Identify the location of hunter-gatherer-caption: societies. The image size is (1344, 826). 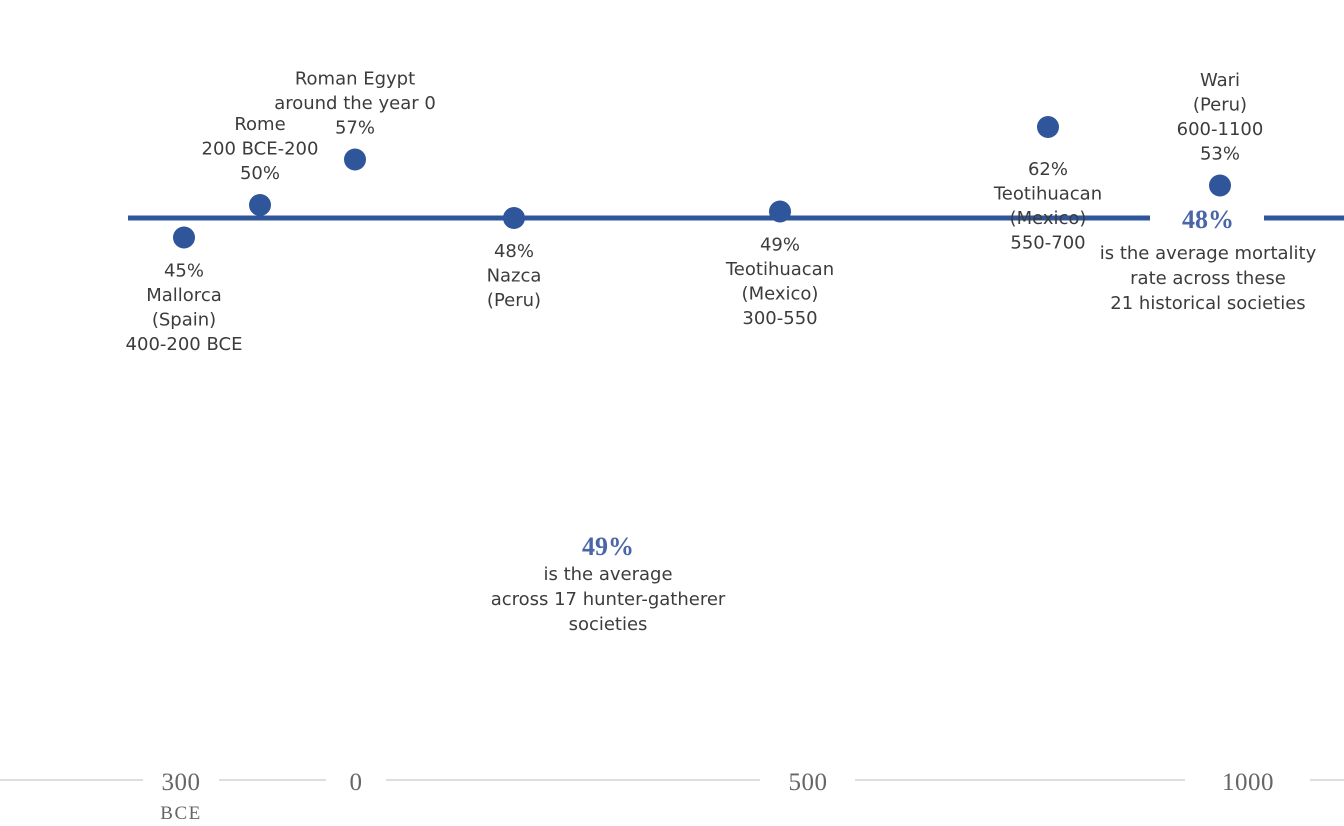
(608, 624).